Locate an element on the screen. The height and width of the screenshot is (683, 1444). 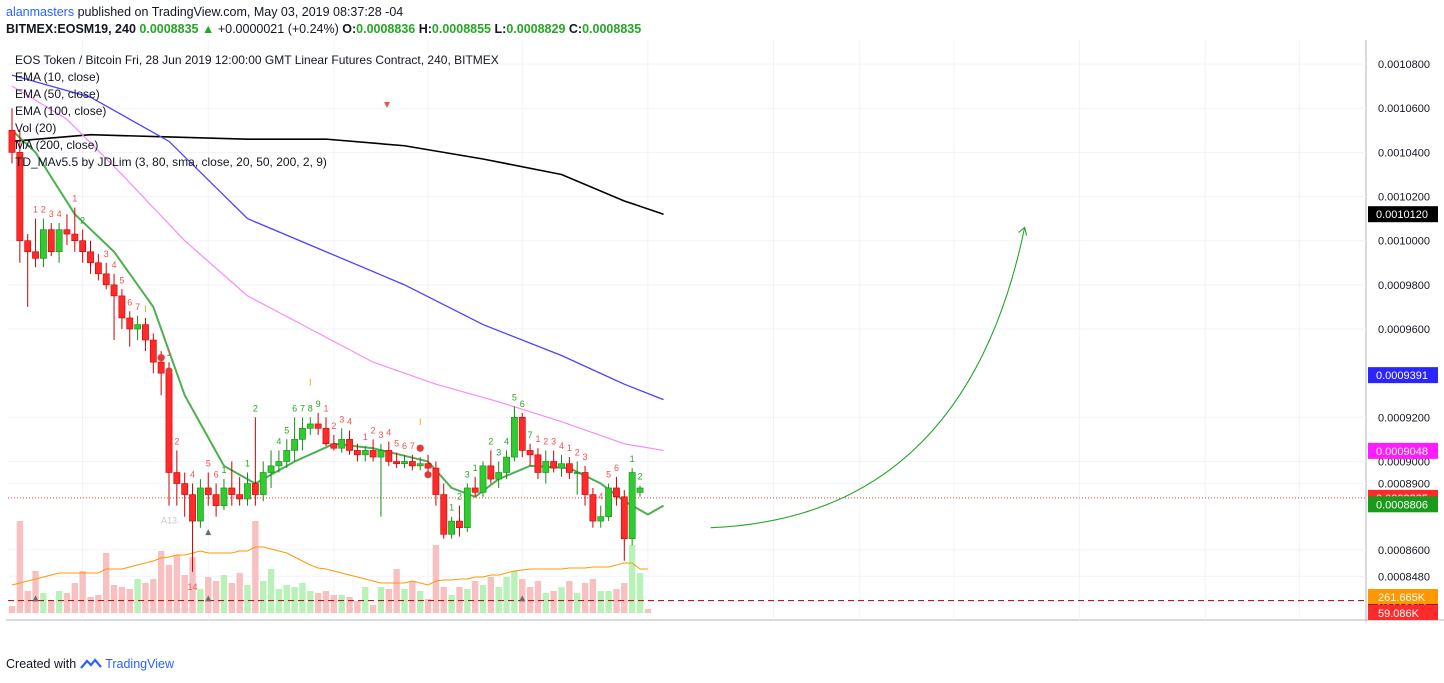
legend-ema100: EMA (100, close) is located at coordinates (61, 111).